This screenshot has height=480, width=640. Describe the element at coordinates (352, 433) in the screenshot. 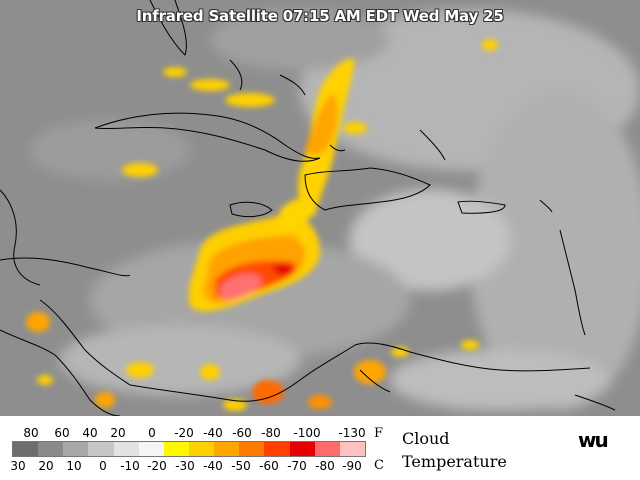

I see `fahrenheit-tick-label: -130` at that location.